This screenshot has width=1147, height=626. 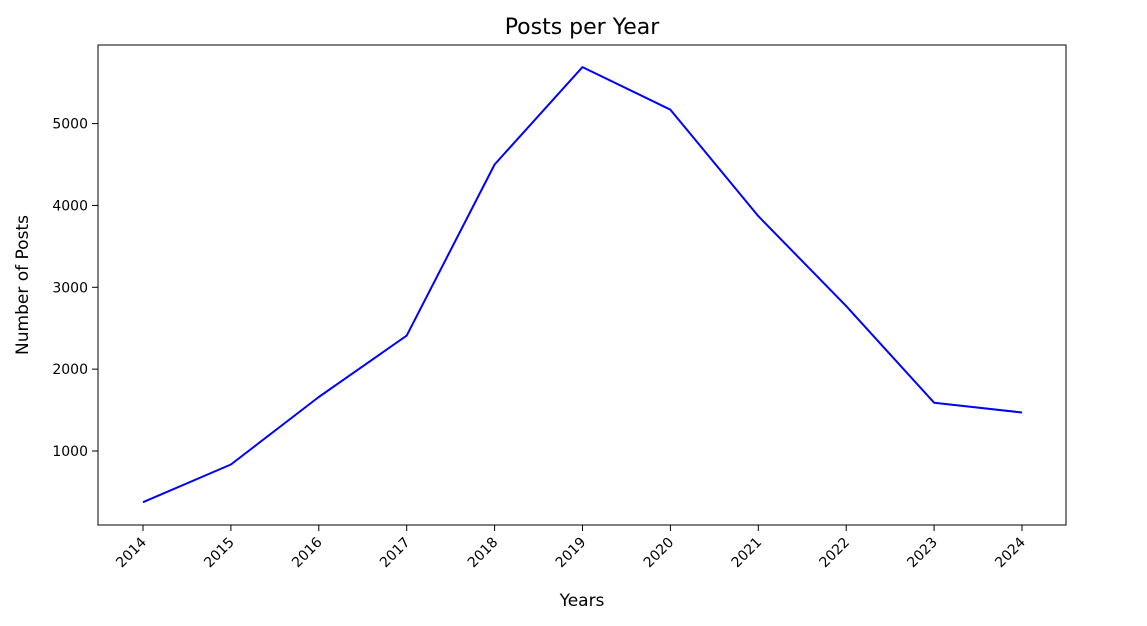 What do you see at coordinates (70, 125) in the screenshot?
I see `y-tick-label: 5000` at bounding box center [70, 125].